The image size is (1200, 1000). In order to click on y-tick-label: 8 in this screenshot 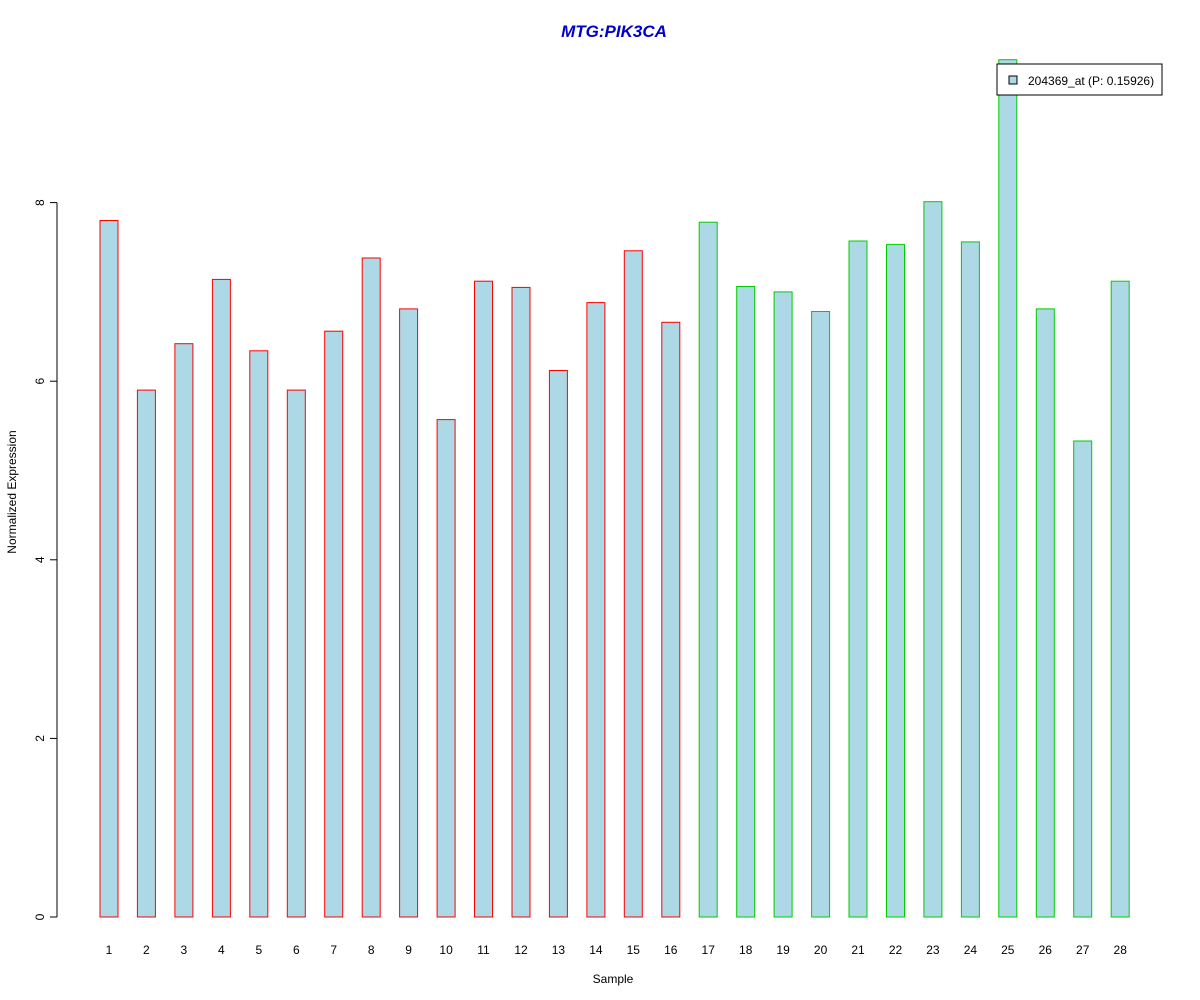, I will do `click(40, 202)`.